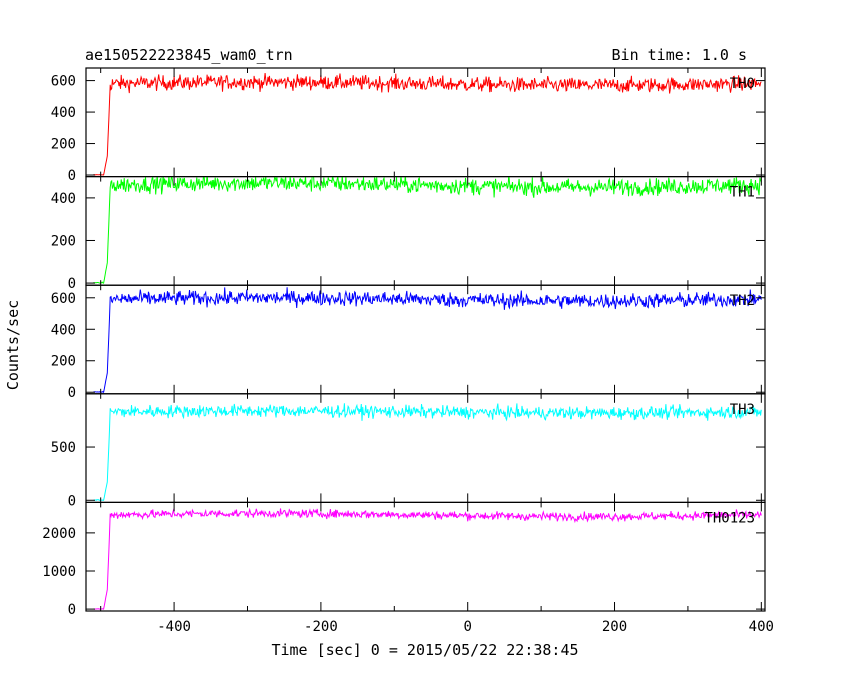  Describe the element at coordinates (424, 650) in the screenshot. I see `x-axis-label: Time [sec] 0 = 2015/05/22 22:38:45` at that location.